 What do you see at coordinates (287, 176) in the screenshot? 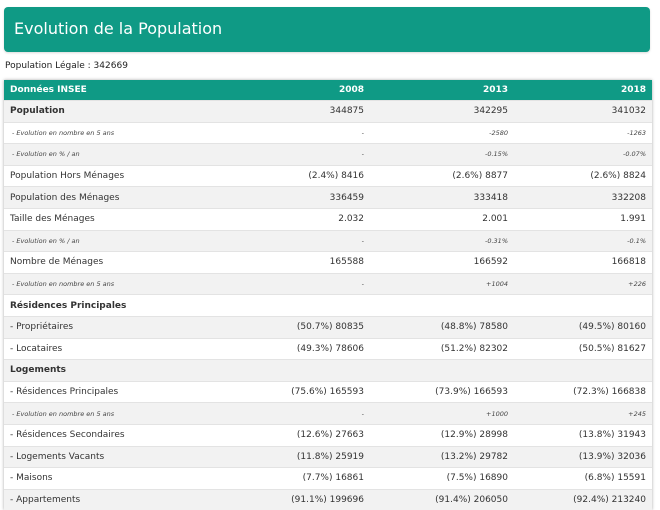
I see `cell-value: (2.4%) 8416` at bounding box center [287, 176].